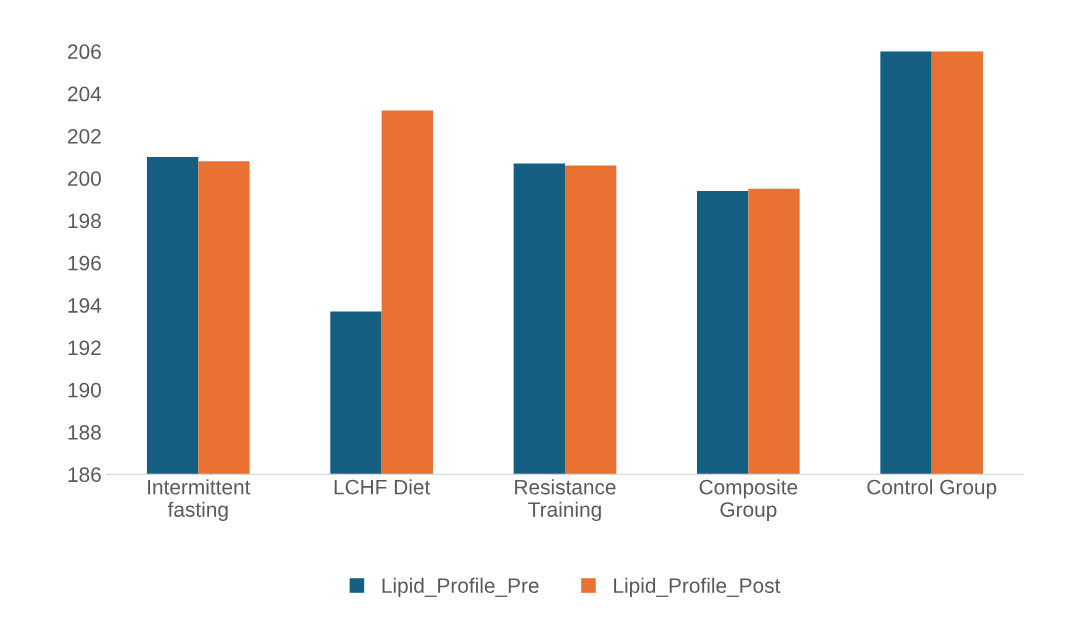 This screenshot has height=641, width=1066. I want to click on x-tick-label: Composite Group, so click(748, 500).